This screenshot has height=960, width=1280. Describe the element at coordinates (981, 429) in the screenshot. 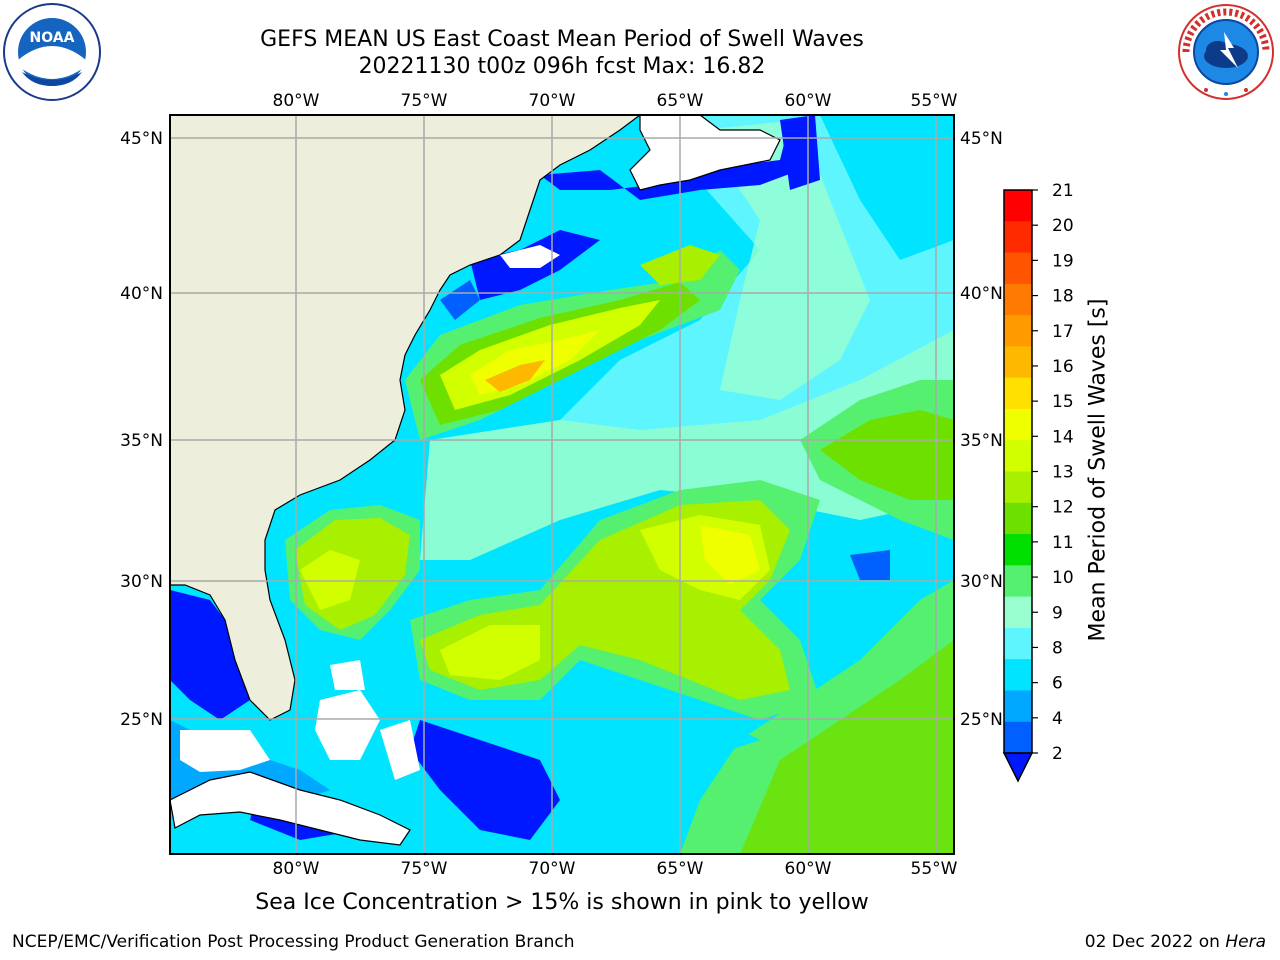

I see `lat-labels-right: 45°N 40°N 35°N 30°N 25°N` at that location.